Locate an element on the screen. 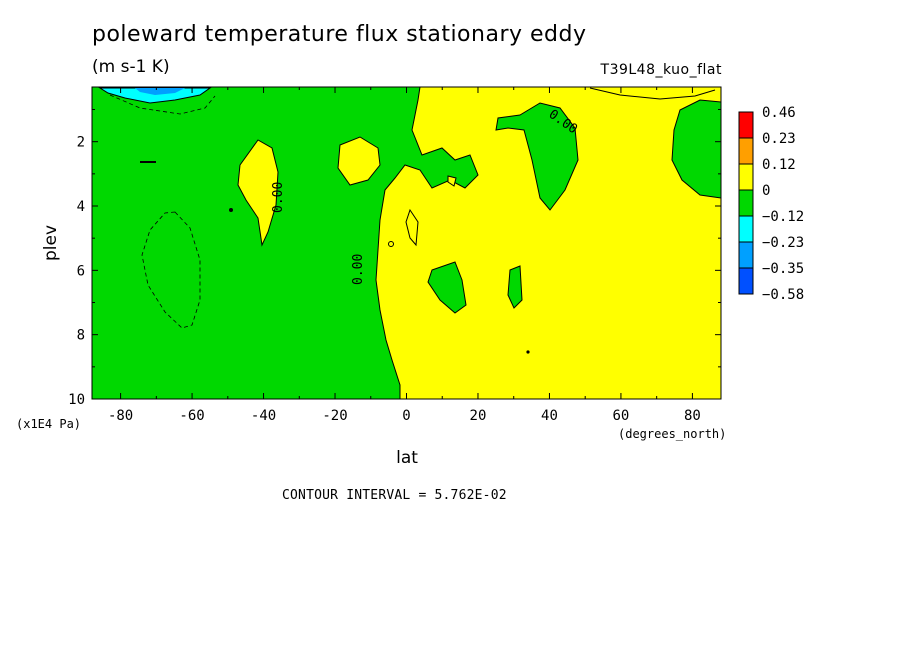  field-cyan-core is located at coordinates (155, 95).